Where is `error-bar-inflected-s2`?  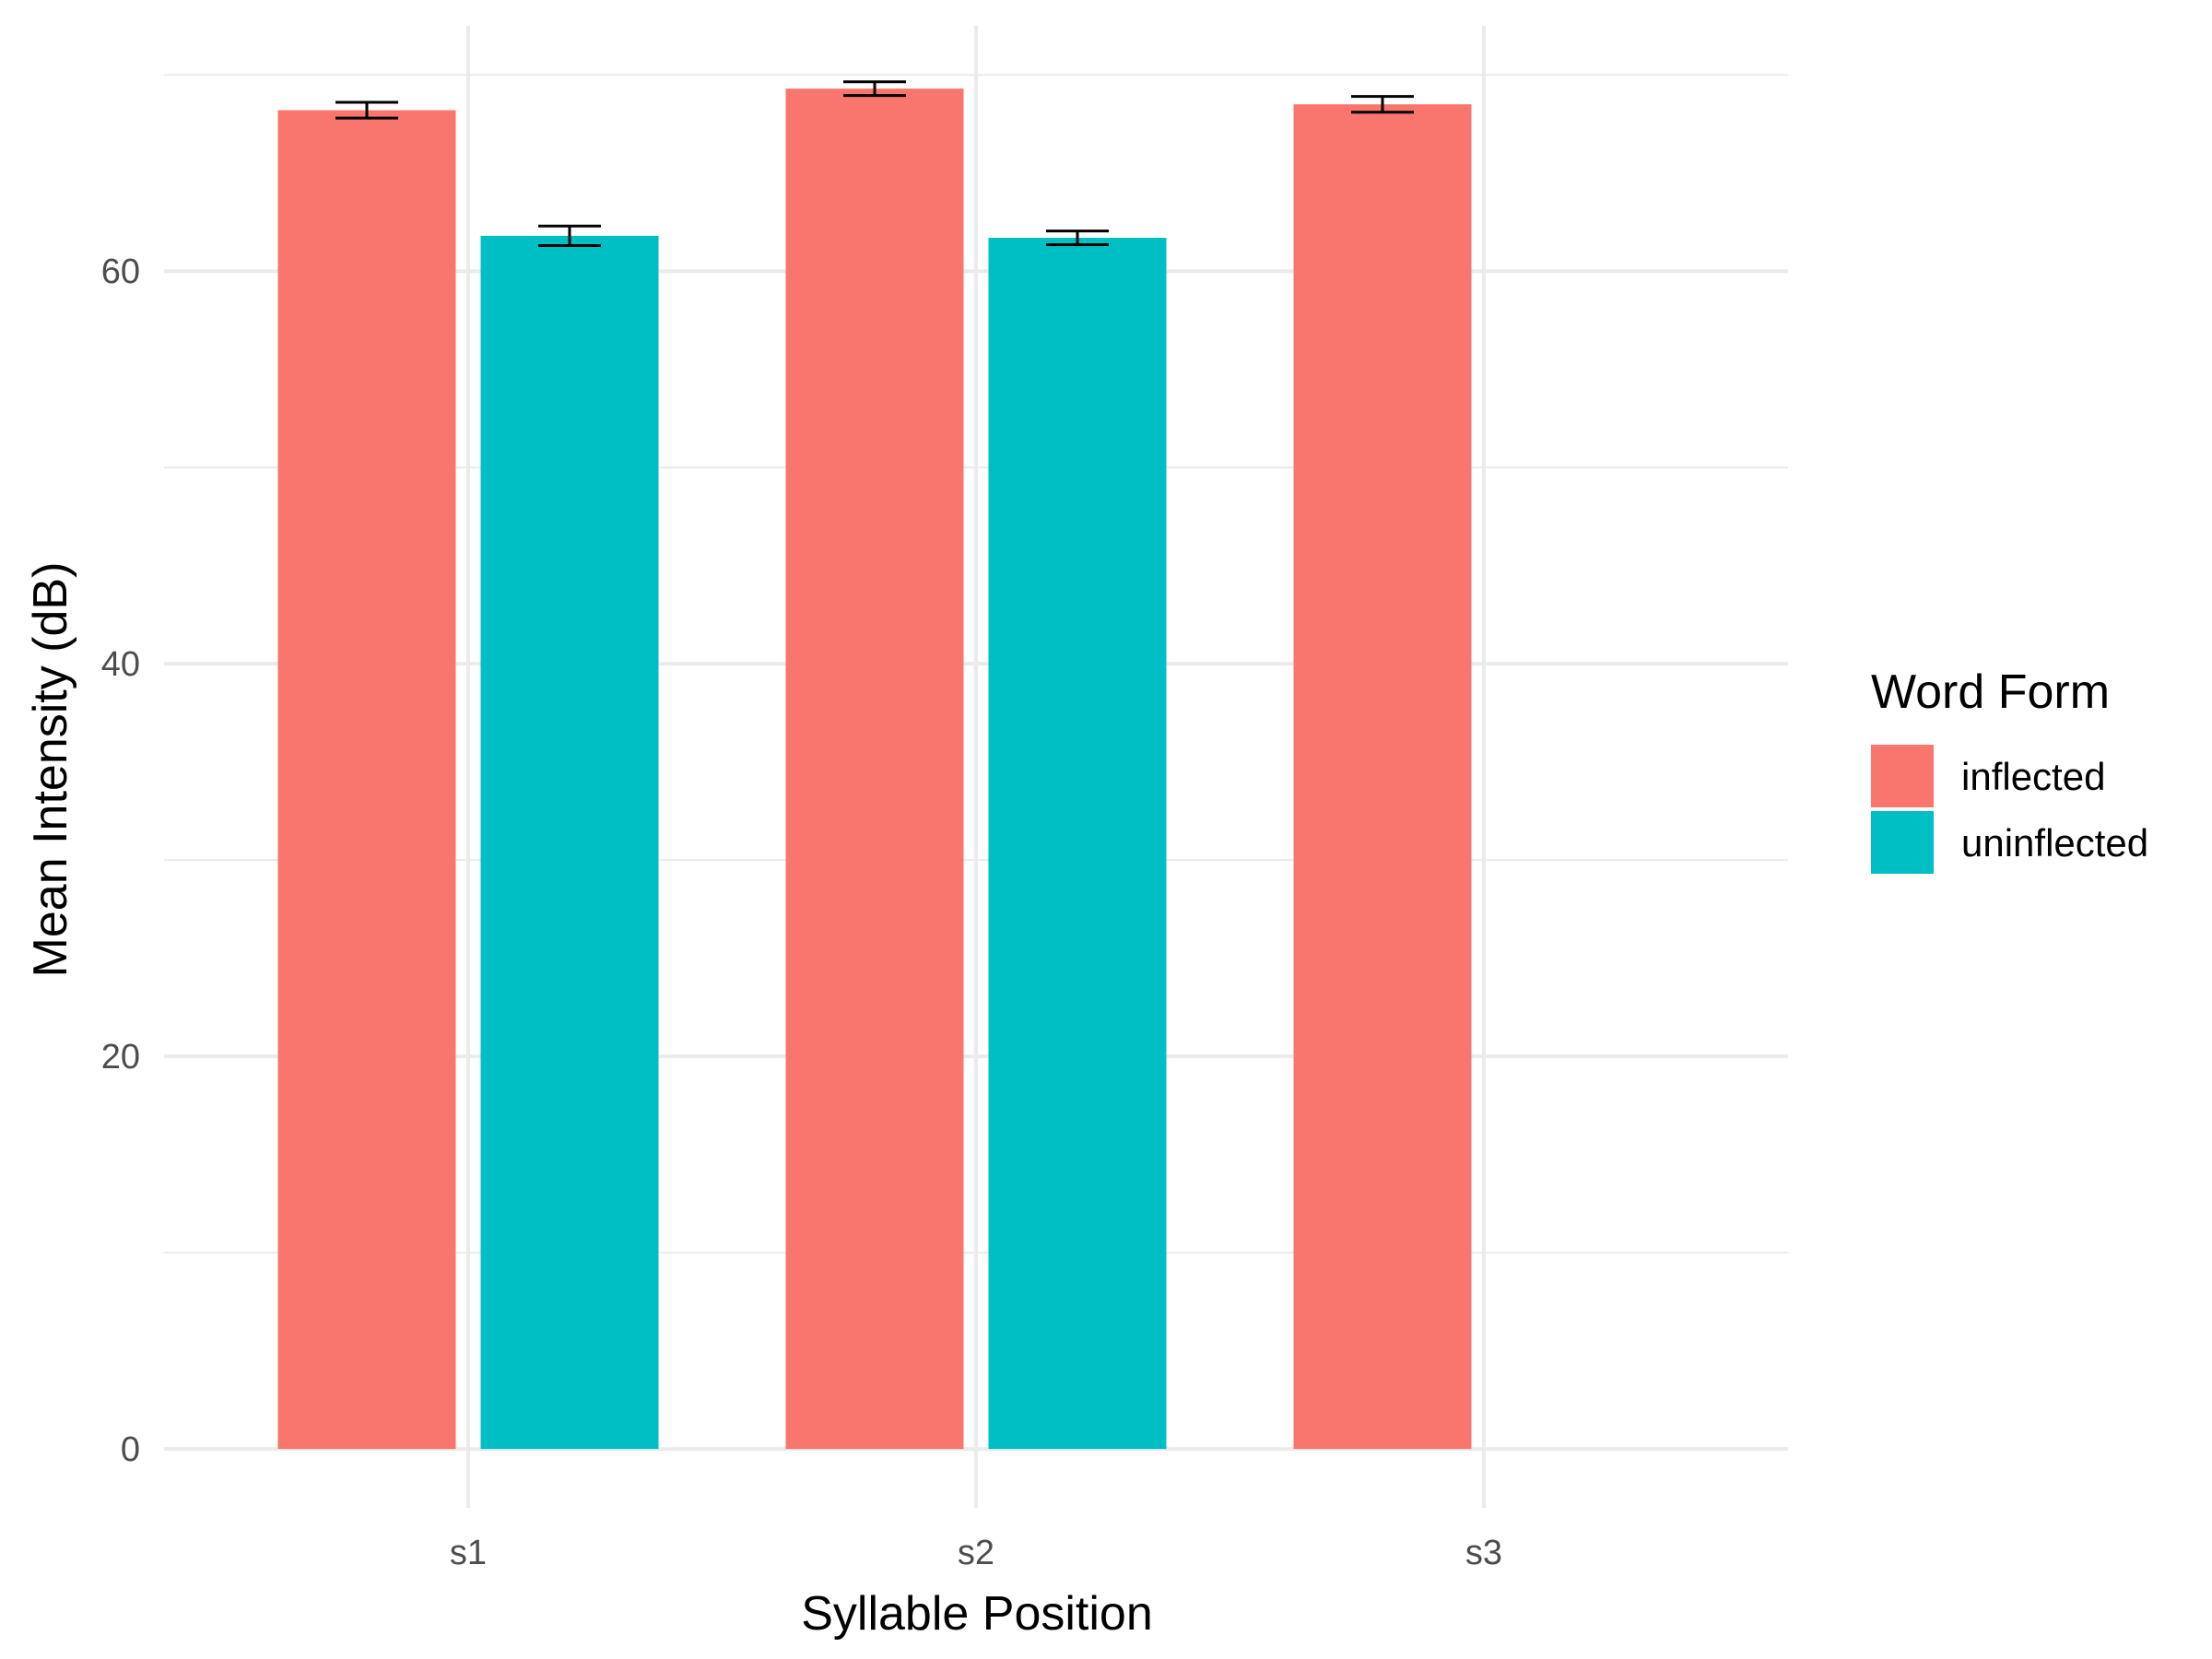 error-bar-inflected-s2 is located at coordinates (874, 89).